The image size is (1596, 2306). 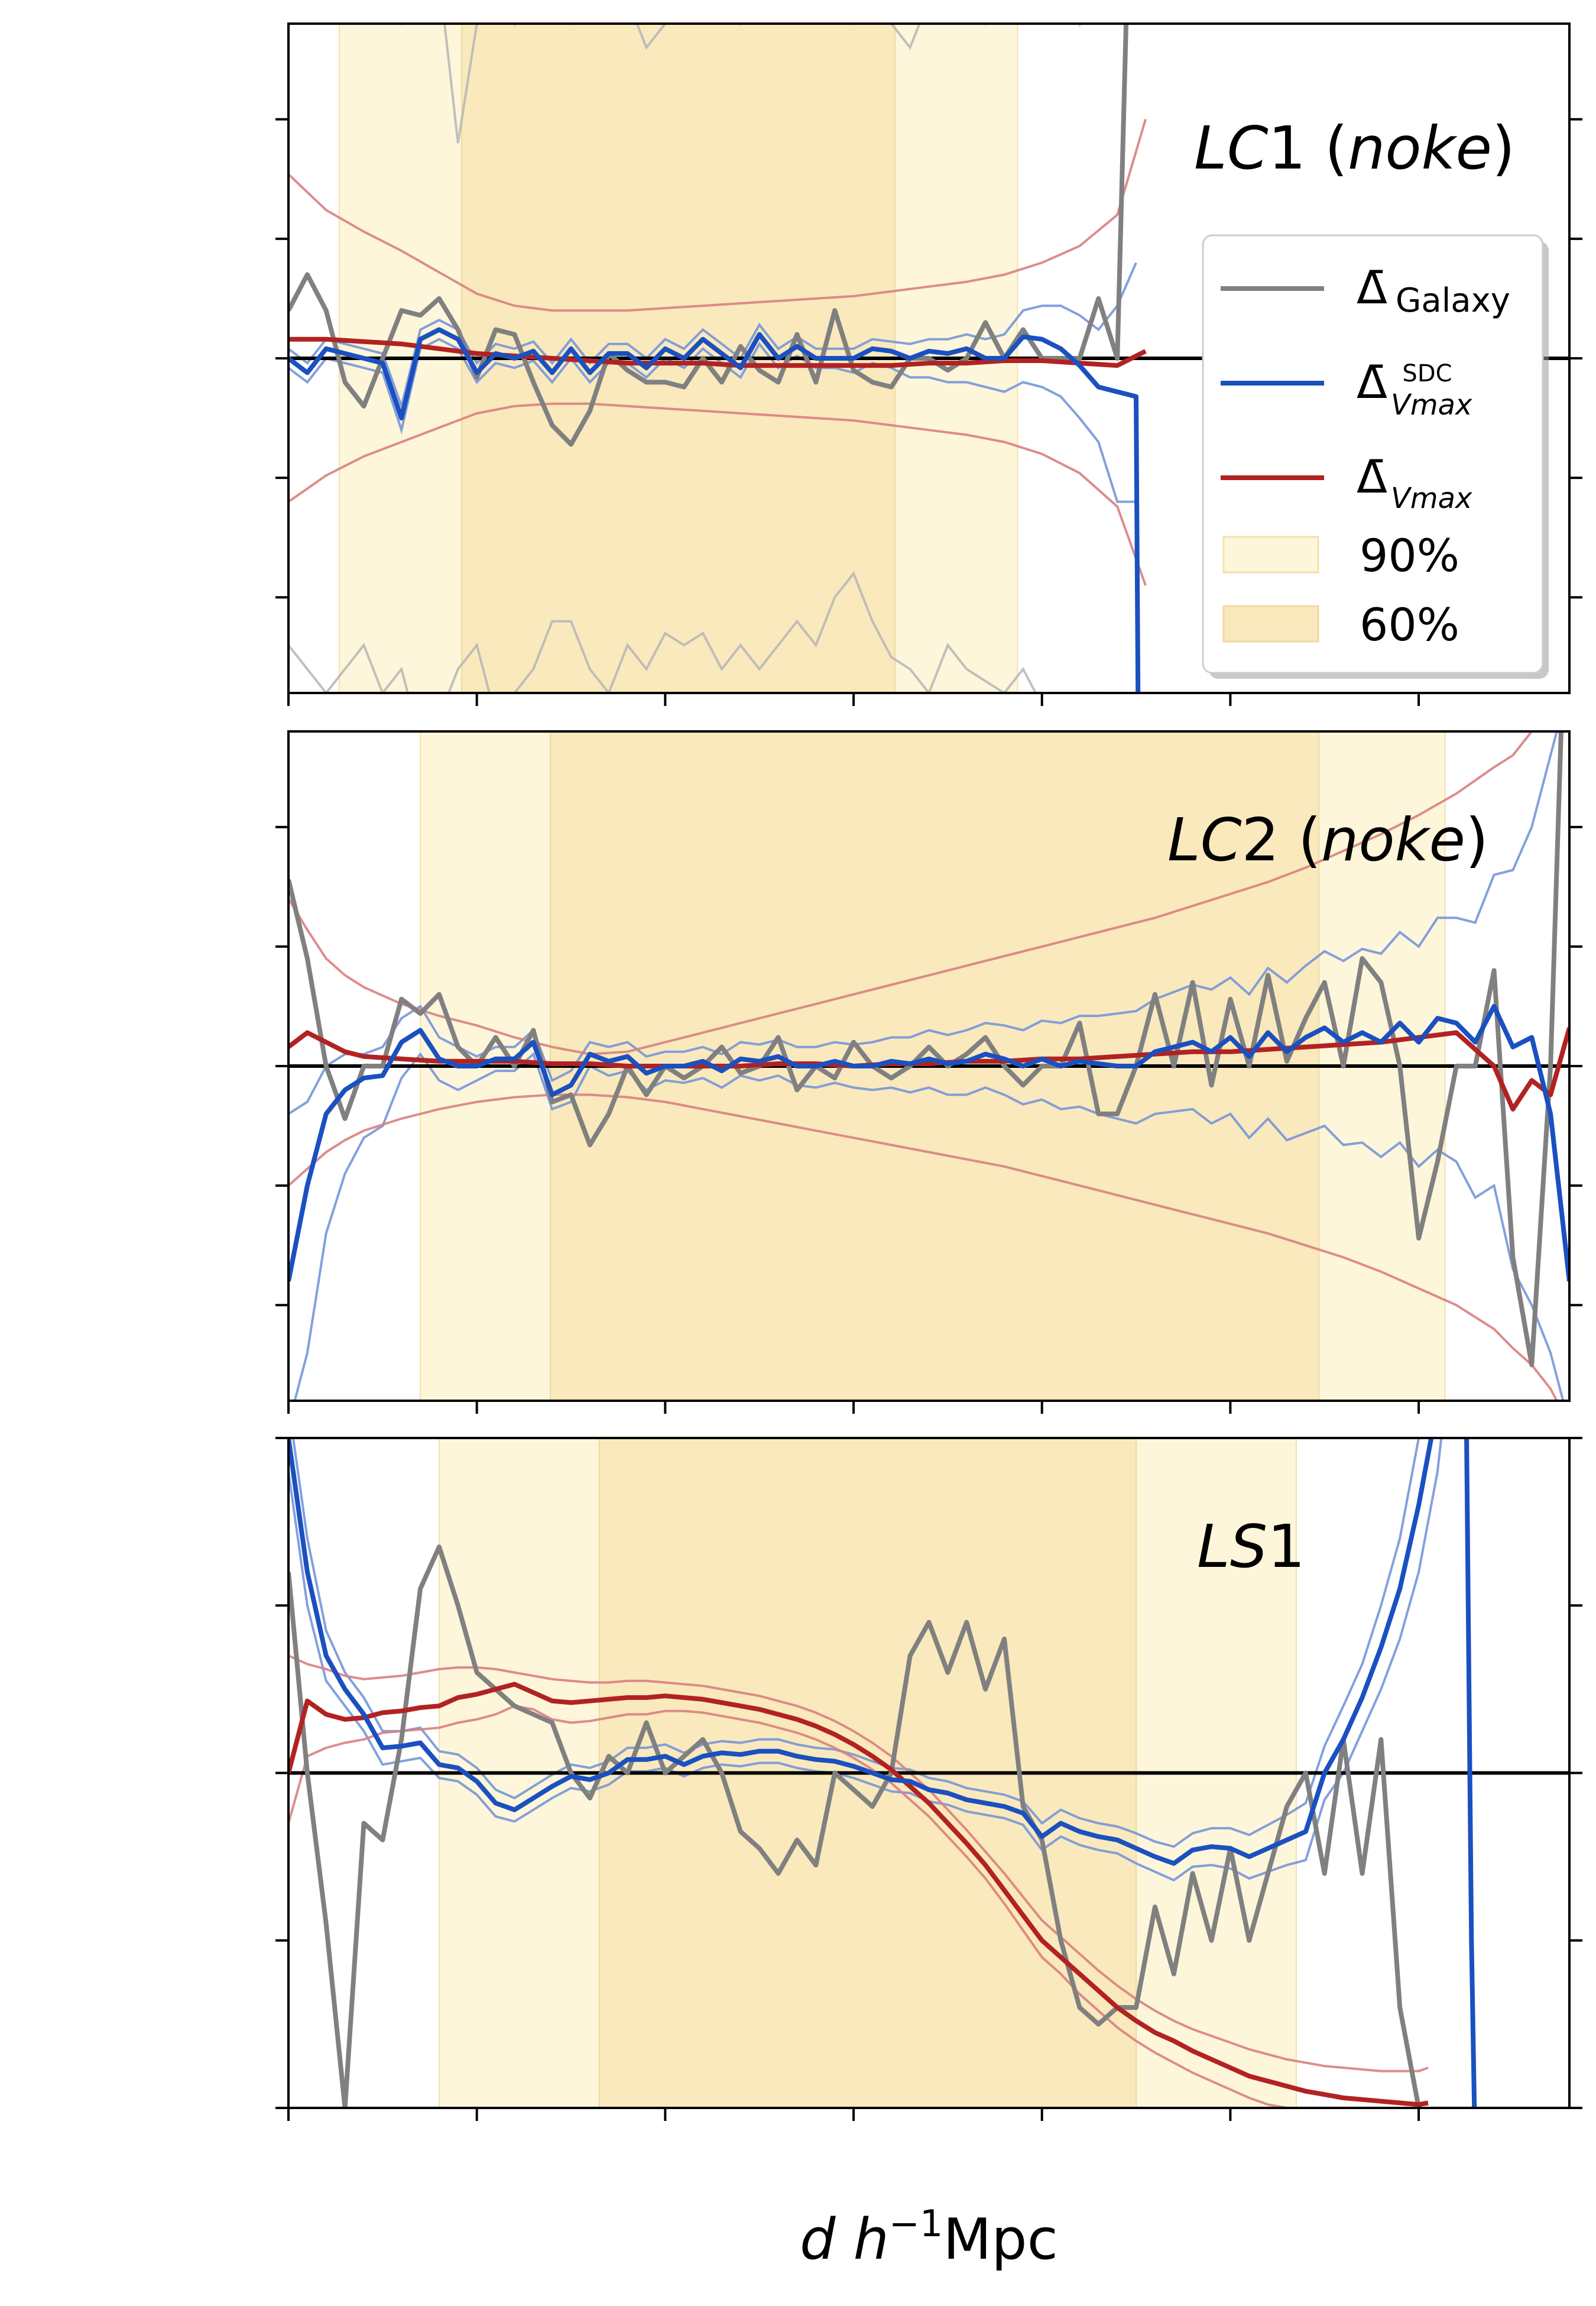 I want to click on panel-label-part: 1 (, so click(x=1308, y=148).